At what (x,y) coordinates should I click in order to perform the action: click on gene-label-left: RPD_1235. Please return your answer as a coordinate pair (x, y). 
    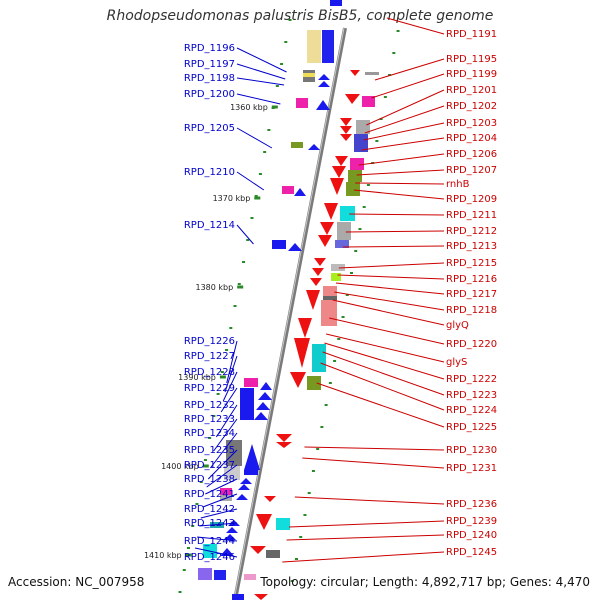
    Looking at the image, I should click on (209, 450).